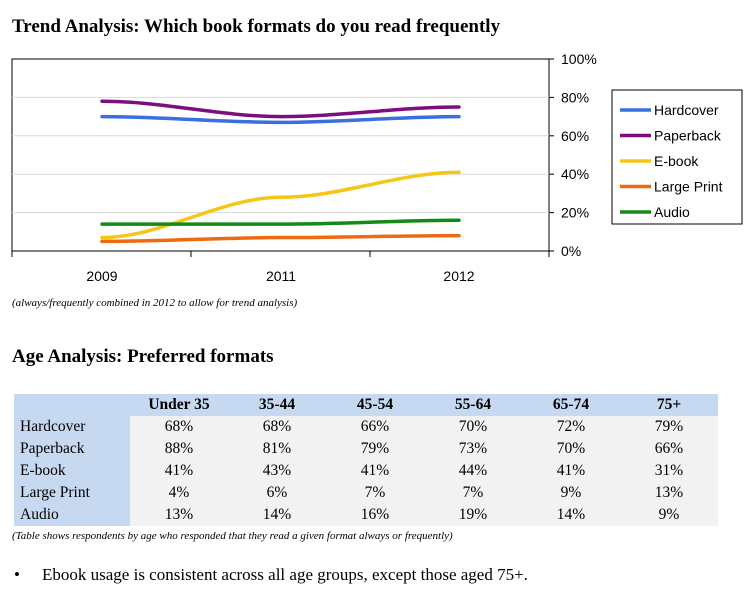  I want to click on table-row: E-book 41% 43% 41% 44% 41% 31%, so click(366, 471).